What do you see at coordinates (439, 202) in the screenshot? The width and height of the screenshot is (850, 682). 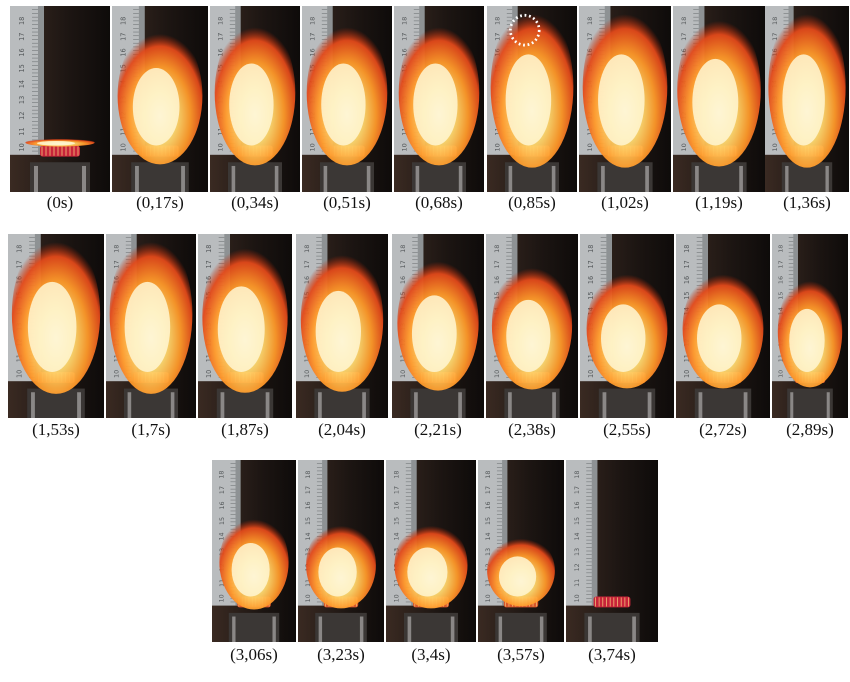 I see `time-label: (0,68s)` at bounding box center [439, 202].